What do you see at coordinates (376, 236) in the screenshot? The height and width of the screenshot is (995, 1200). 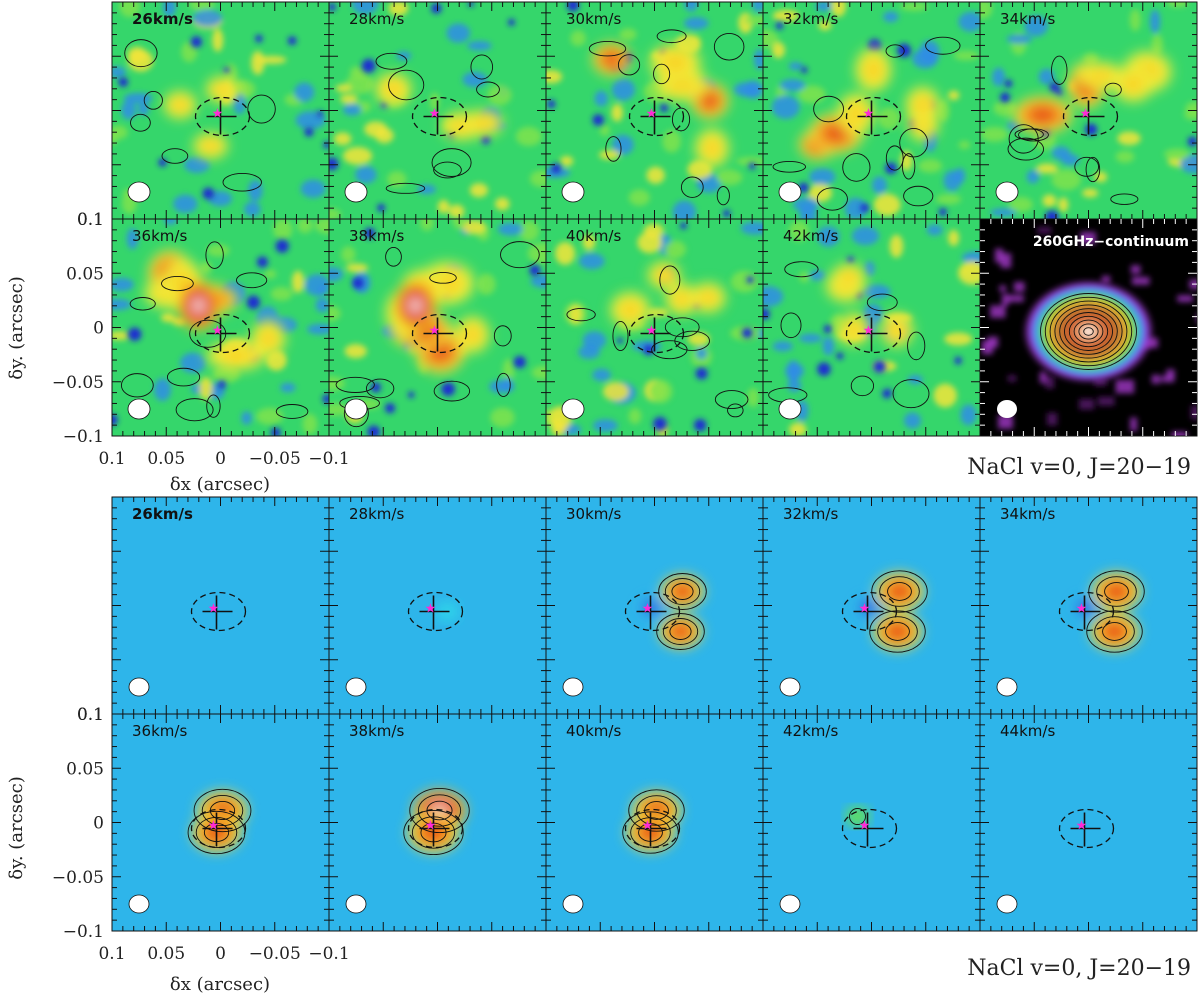 I see `velocity-label: 38km/s` at bounding box center [376, 236].